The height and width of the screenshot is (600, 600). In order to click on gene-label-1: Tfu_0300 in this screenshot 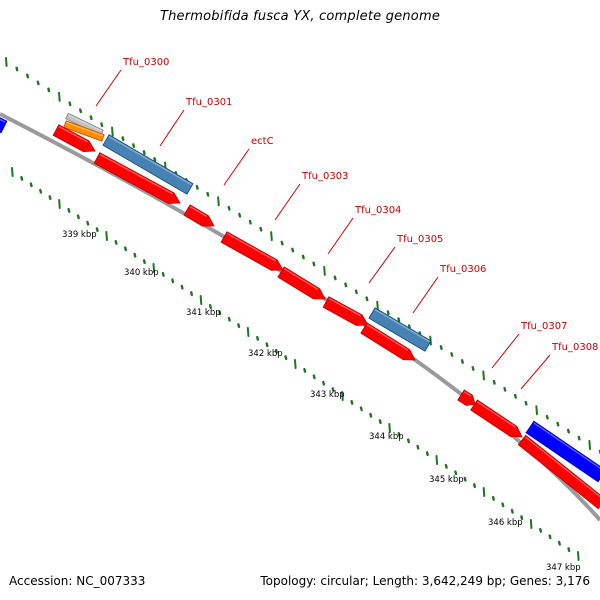, I will do `click(132, 82)`.